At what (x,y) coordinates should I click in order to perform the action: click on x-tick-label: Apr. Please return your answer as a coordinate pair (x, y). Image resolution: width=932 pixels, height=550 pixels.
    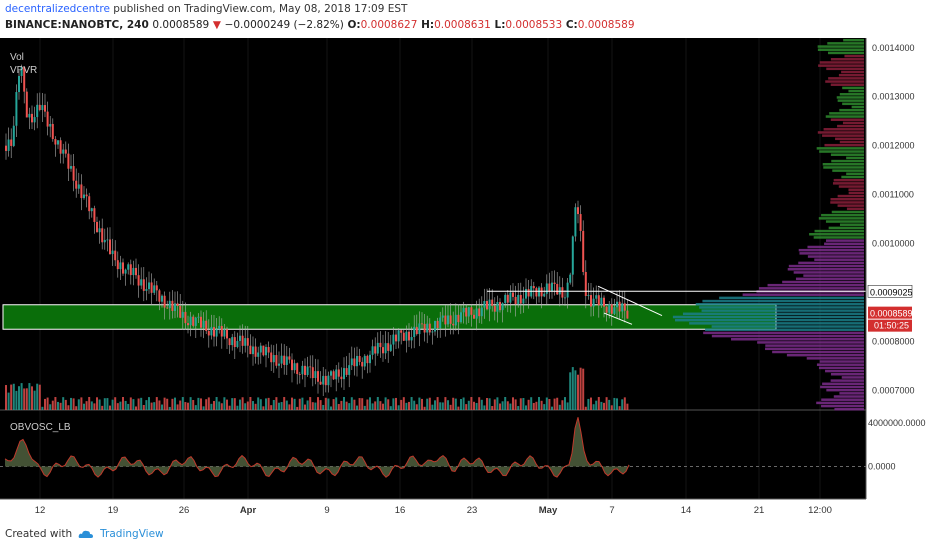
    Looking at the image, I should click on (248, 510).